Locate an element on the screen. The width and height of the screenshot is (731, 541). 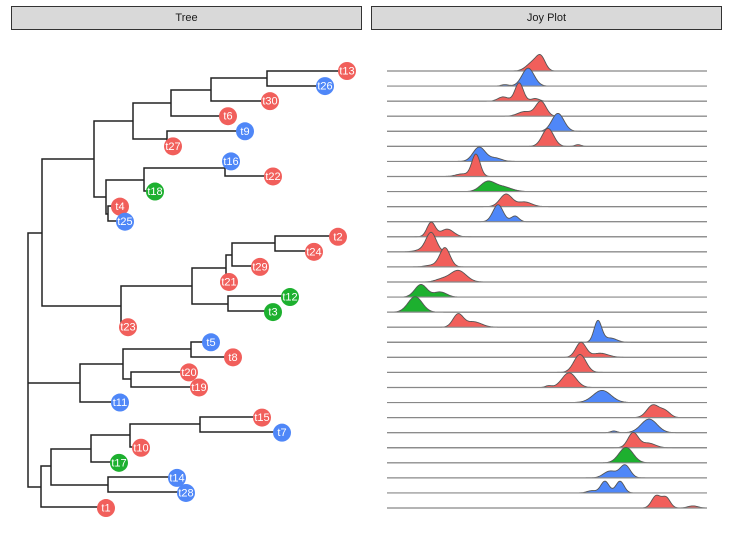
tip-label: t16 is located at coordinates (230, 162).